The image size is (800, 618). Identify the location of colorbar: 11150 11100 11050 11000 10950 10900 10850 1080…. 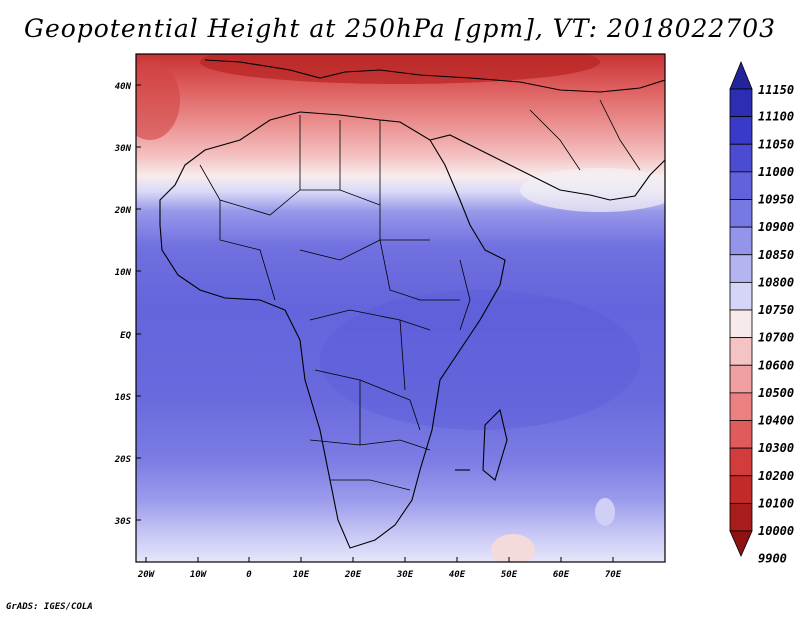
(761, 313).